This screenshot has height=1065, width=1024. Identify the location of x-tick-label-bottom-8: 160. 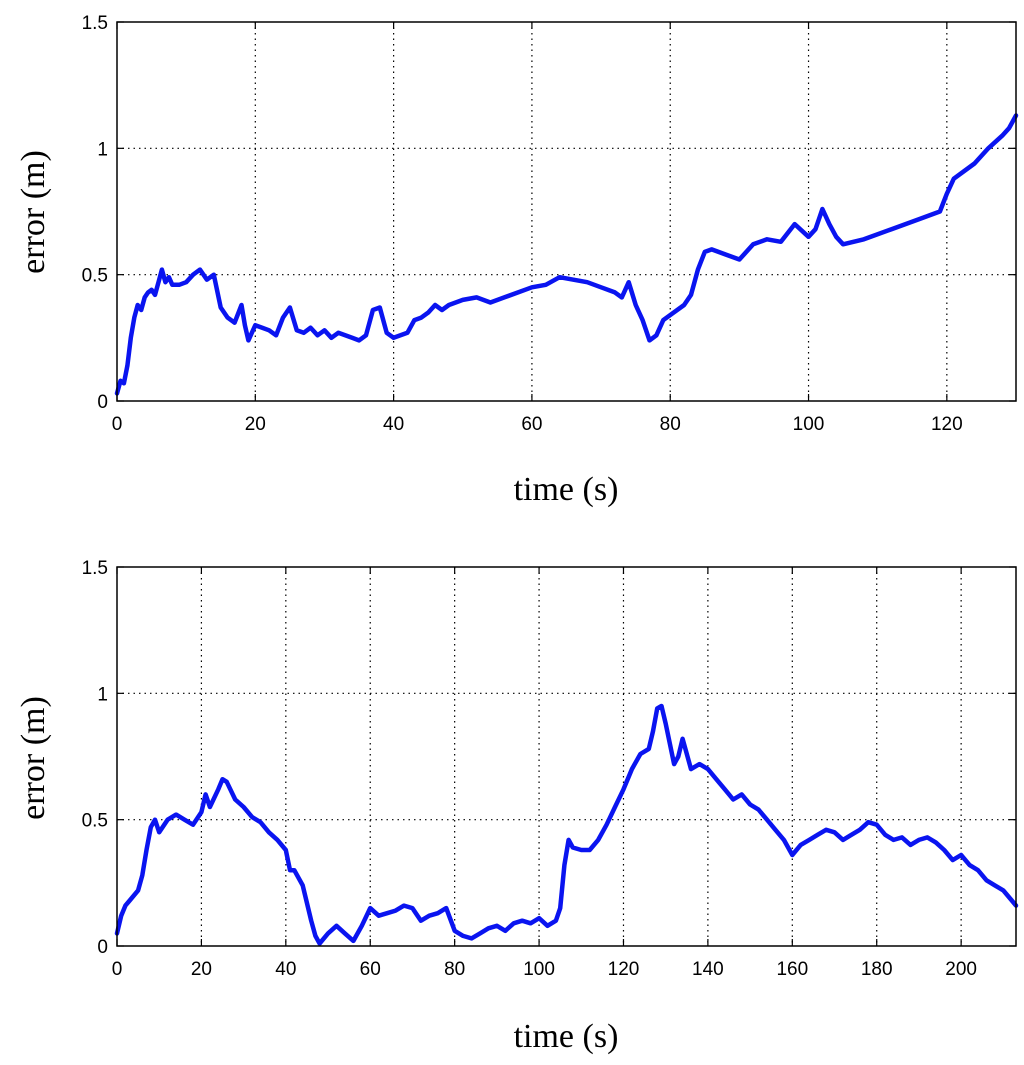
(792, 969).